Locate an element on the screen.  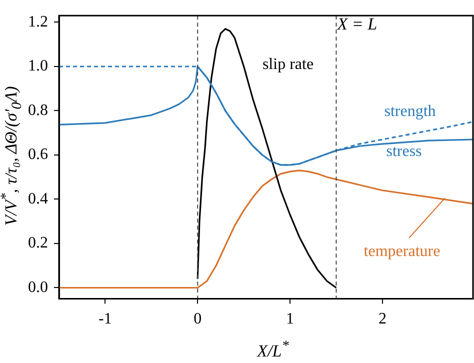
series-label: slip rate is located at coordinates (288, 65).